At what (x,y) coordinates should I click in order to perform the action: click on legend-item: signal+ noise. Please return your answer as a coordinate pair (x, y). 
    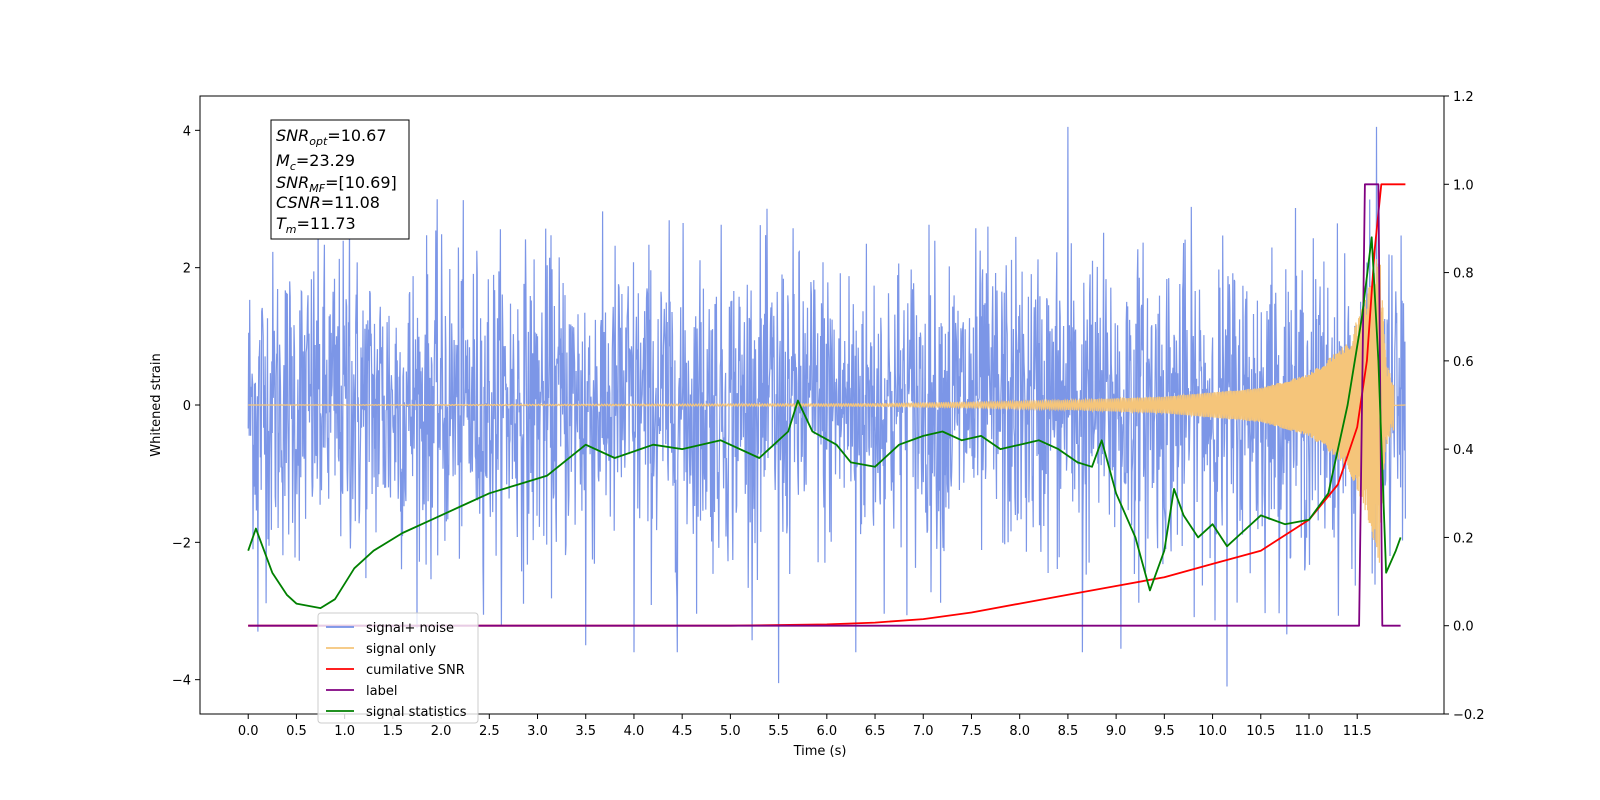
    Looking at the image, I should click on (390, 628).